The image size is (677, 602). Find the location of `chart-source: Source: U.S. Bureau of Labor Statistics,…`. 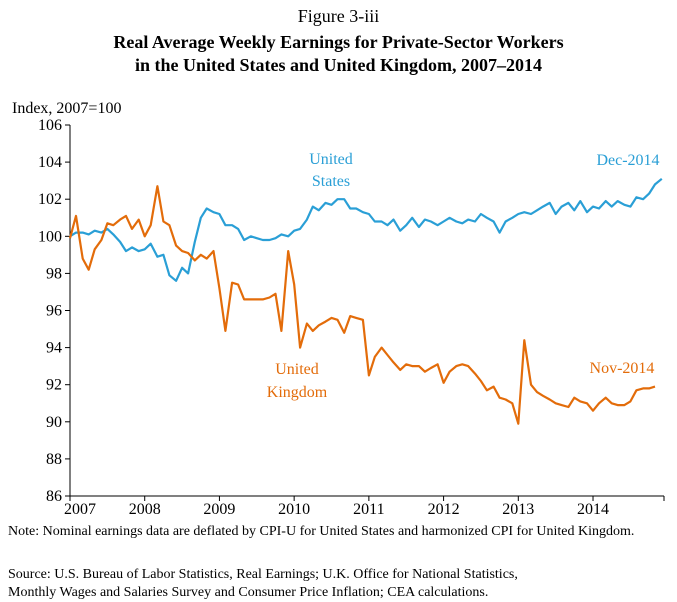

chart-source: Source: U.S. Bureau of Labor Statistics,… is located at coordinates (263, 574).